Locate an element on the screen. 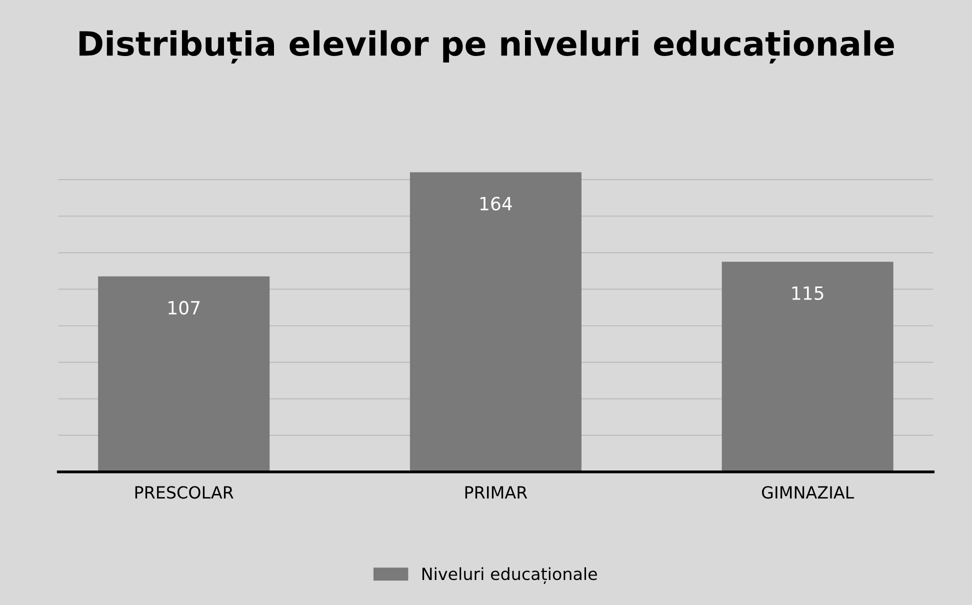  data-label: 107 is located at coordinates (184, 307).